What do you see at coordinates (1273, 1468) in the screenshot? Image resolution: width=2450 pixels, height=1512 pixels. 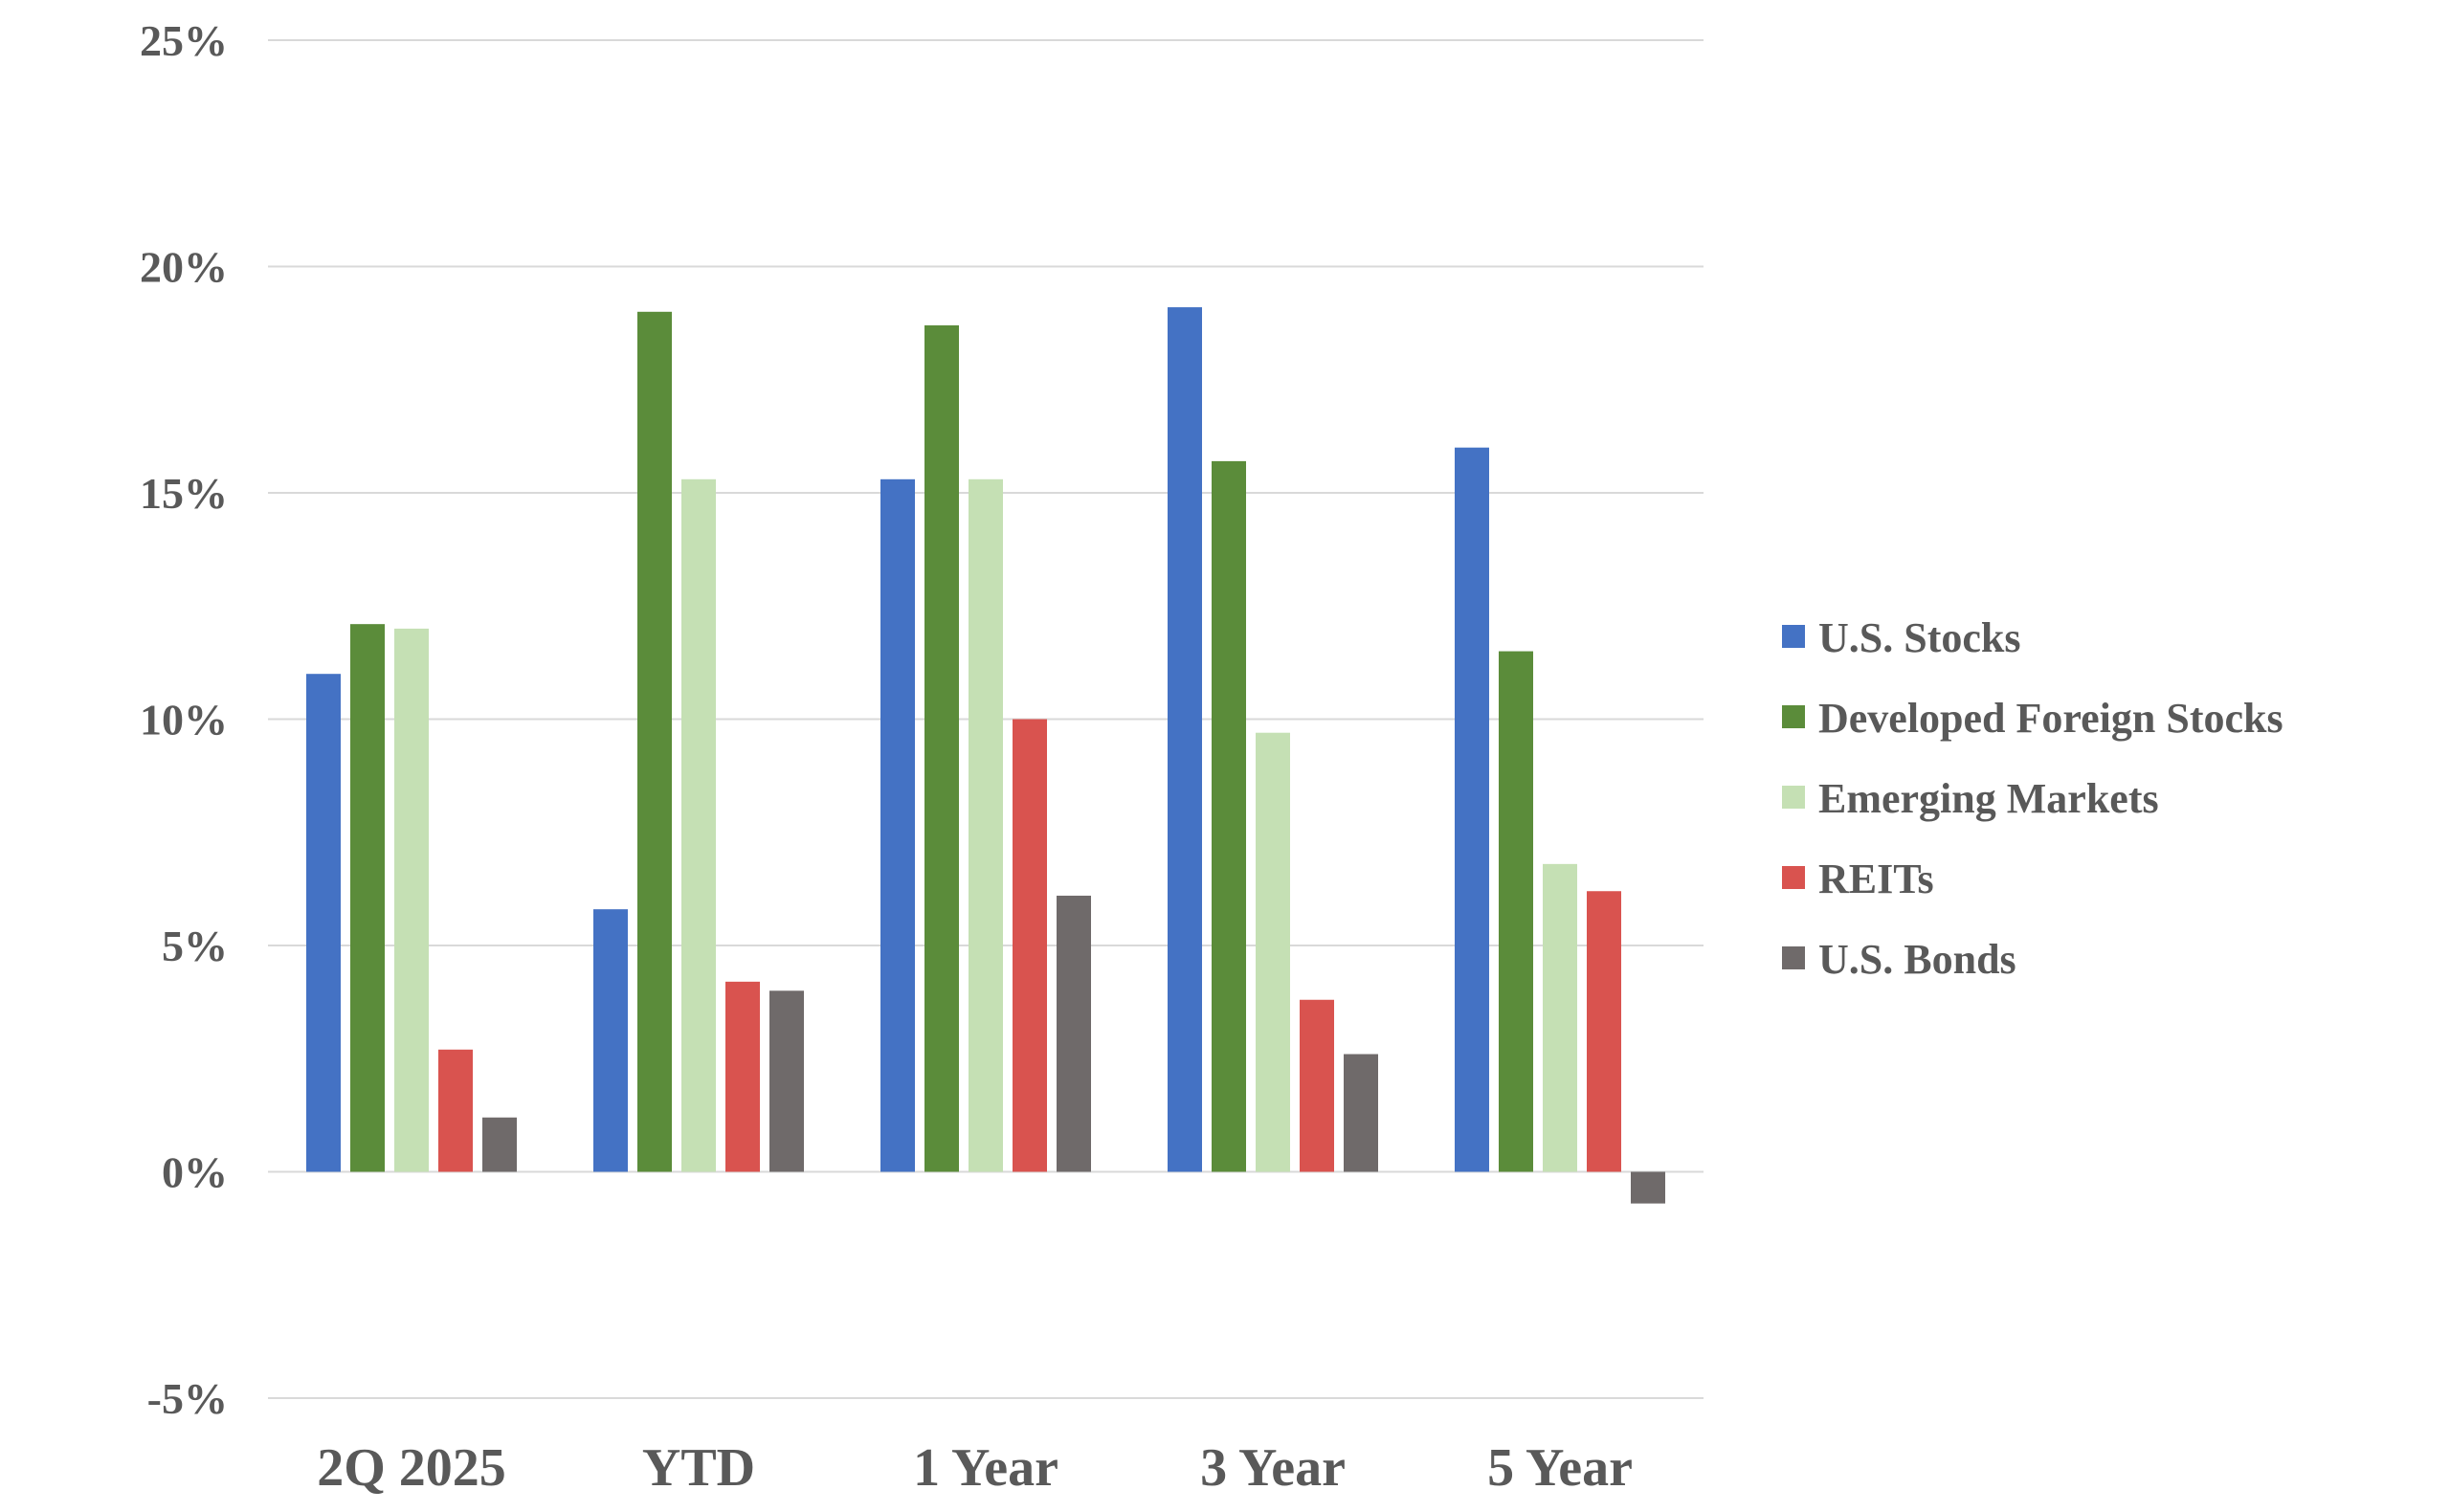 I see `x-category-label: 3 Year` at bounding box center [1273, 1468].